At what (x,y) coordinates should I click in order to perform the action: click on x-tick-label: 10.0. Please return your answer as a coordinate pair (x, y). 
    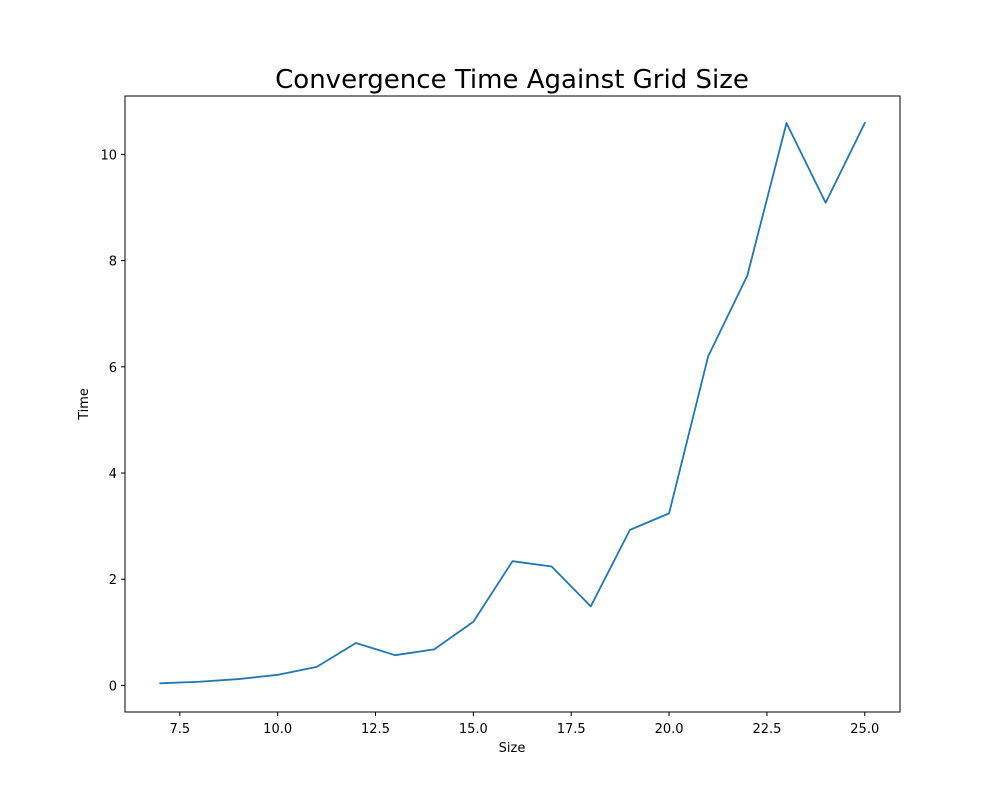
    Looking at the image, I should click on (277, 729).